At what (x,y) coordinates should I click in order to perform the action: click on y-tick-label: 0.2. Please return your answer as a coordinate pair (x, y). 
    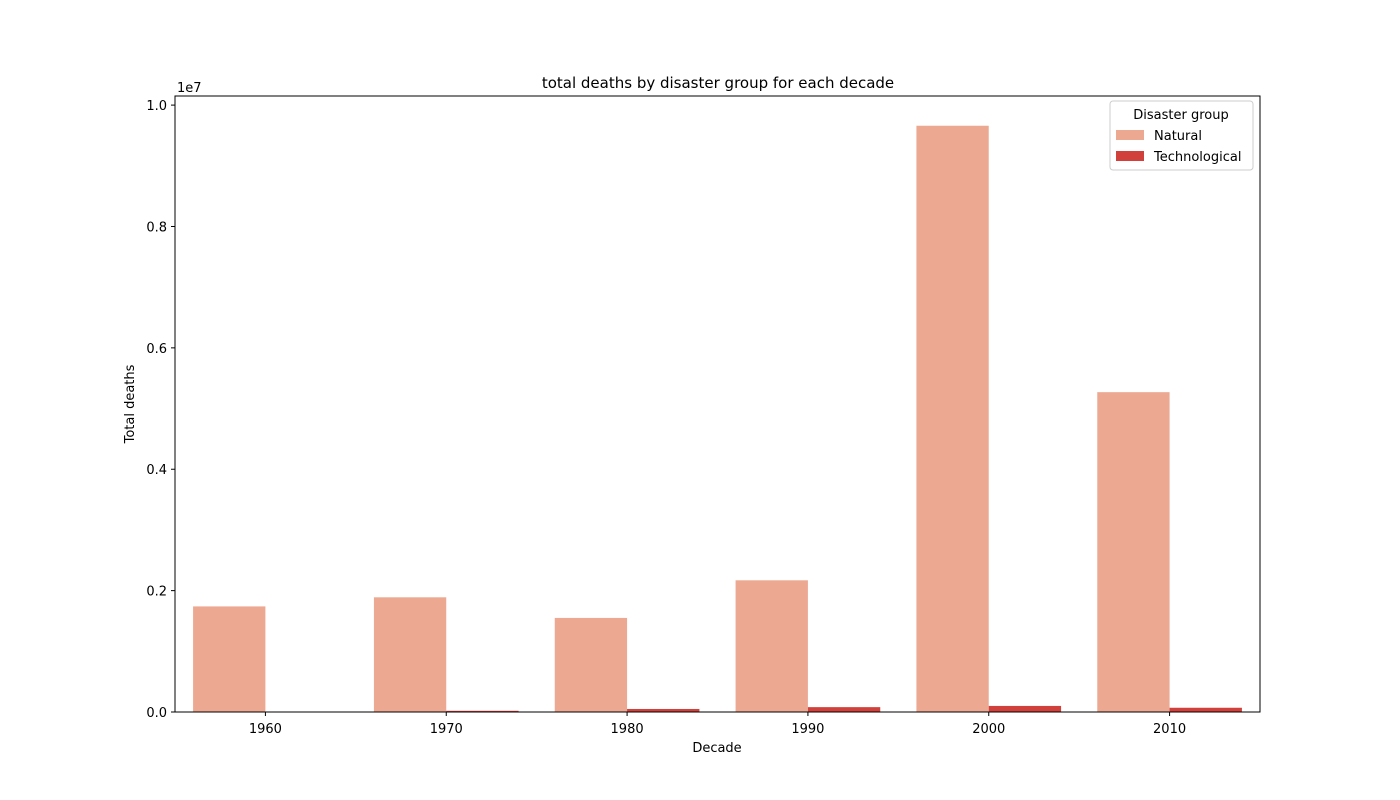
    Looking at the image, I should click on (156, 592).